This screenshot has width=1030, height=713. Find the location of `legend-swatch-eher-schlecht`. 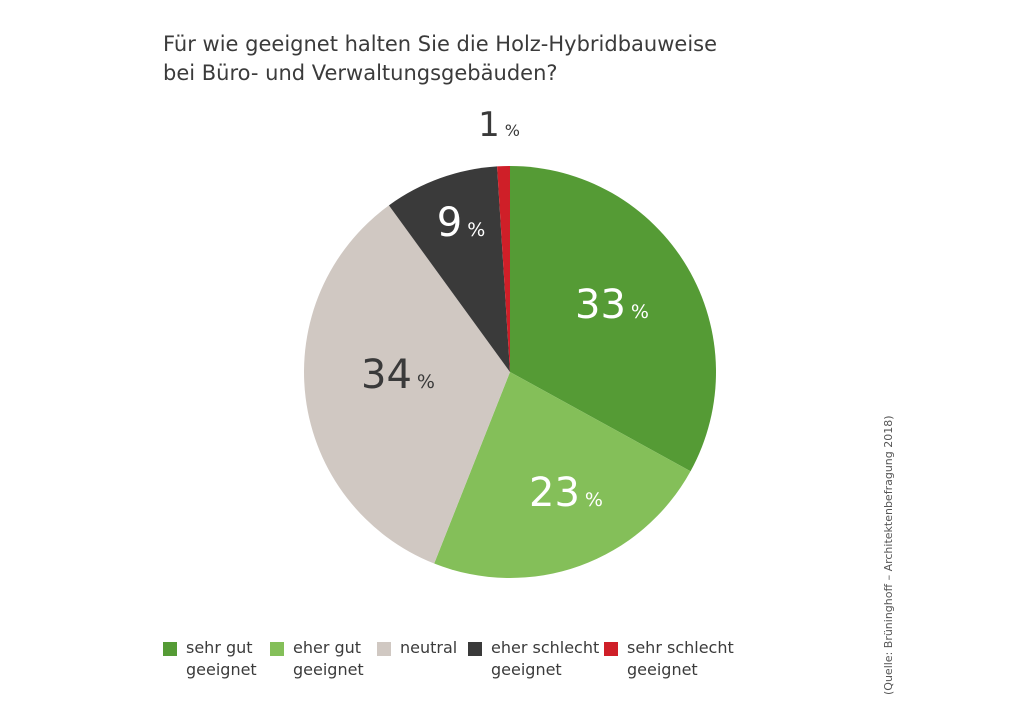

legend-swatch-eher-schlecht is located at coordinates (475, 649).